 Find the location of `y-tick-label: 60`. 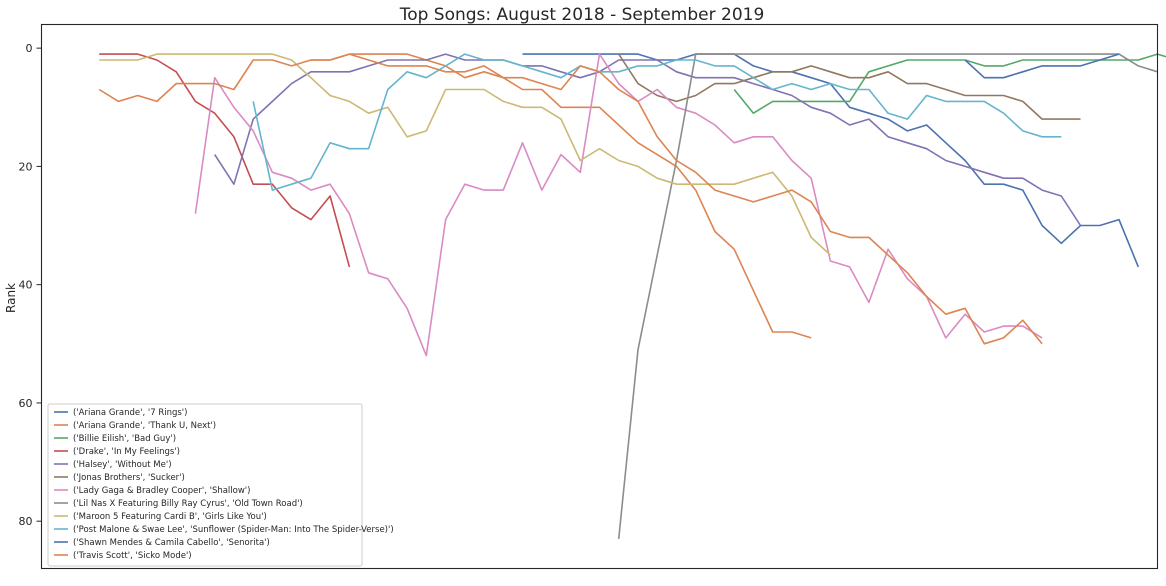

y-tick-label: 60 is located at coordinates (26, 403).